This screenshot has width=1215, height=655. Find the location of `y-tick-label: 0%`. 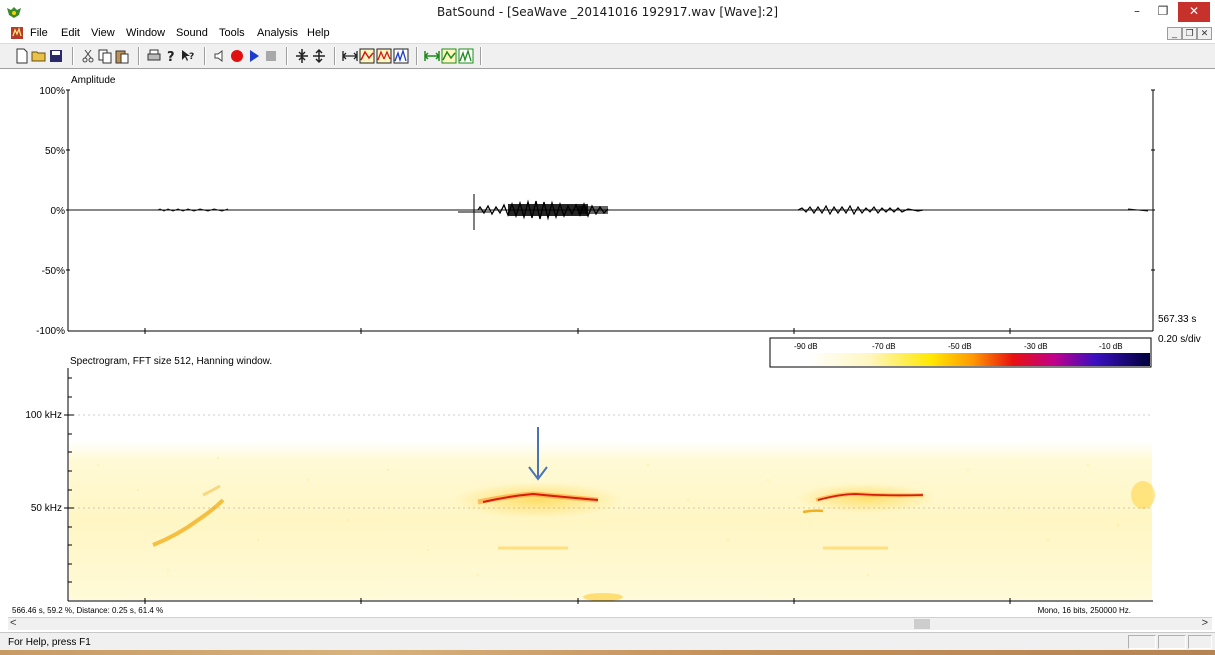

y-tick-label: 0% is located at coordinates (58, 211).